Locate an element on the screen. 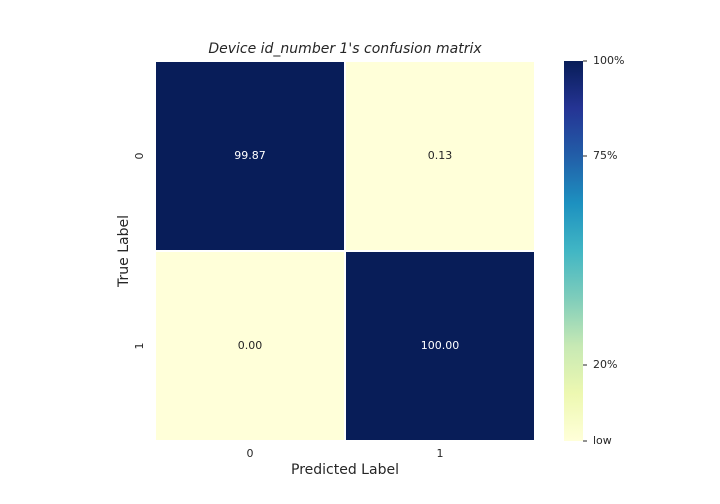 This screenshot has width=720, height=504. cell-label: 0.00 is located at coordinates (250, 345).